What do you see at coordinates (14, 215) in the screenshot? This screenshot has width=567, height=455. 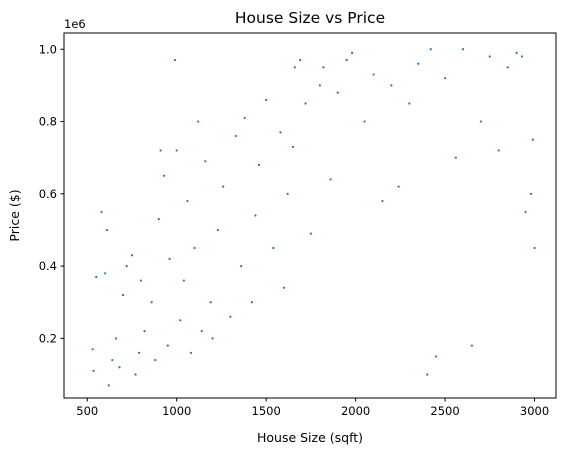 I see `y-axis-label: Price ($)` at bounding box center [14, 215].